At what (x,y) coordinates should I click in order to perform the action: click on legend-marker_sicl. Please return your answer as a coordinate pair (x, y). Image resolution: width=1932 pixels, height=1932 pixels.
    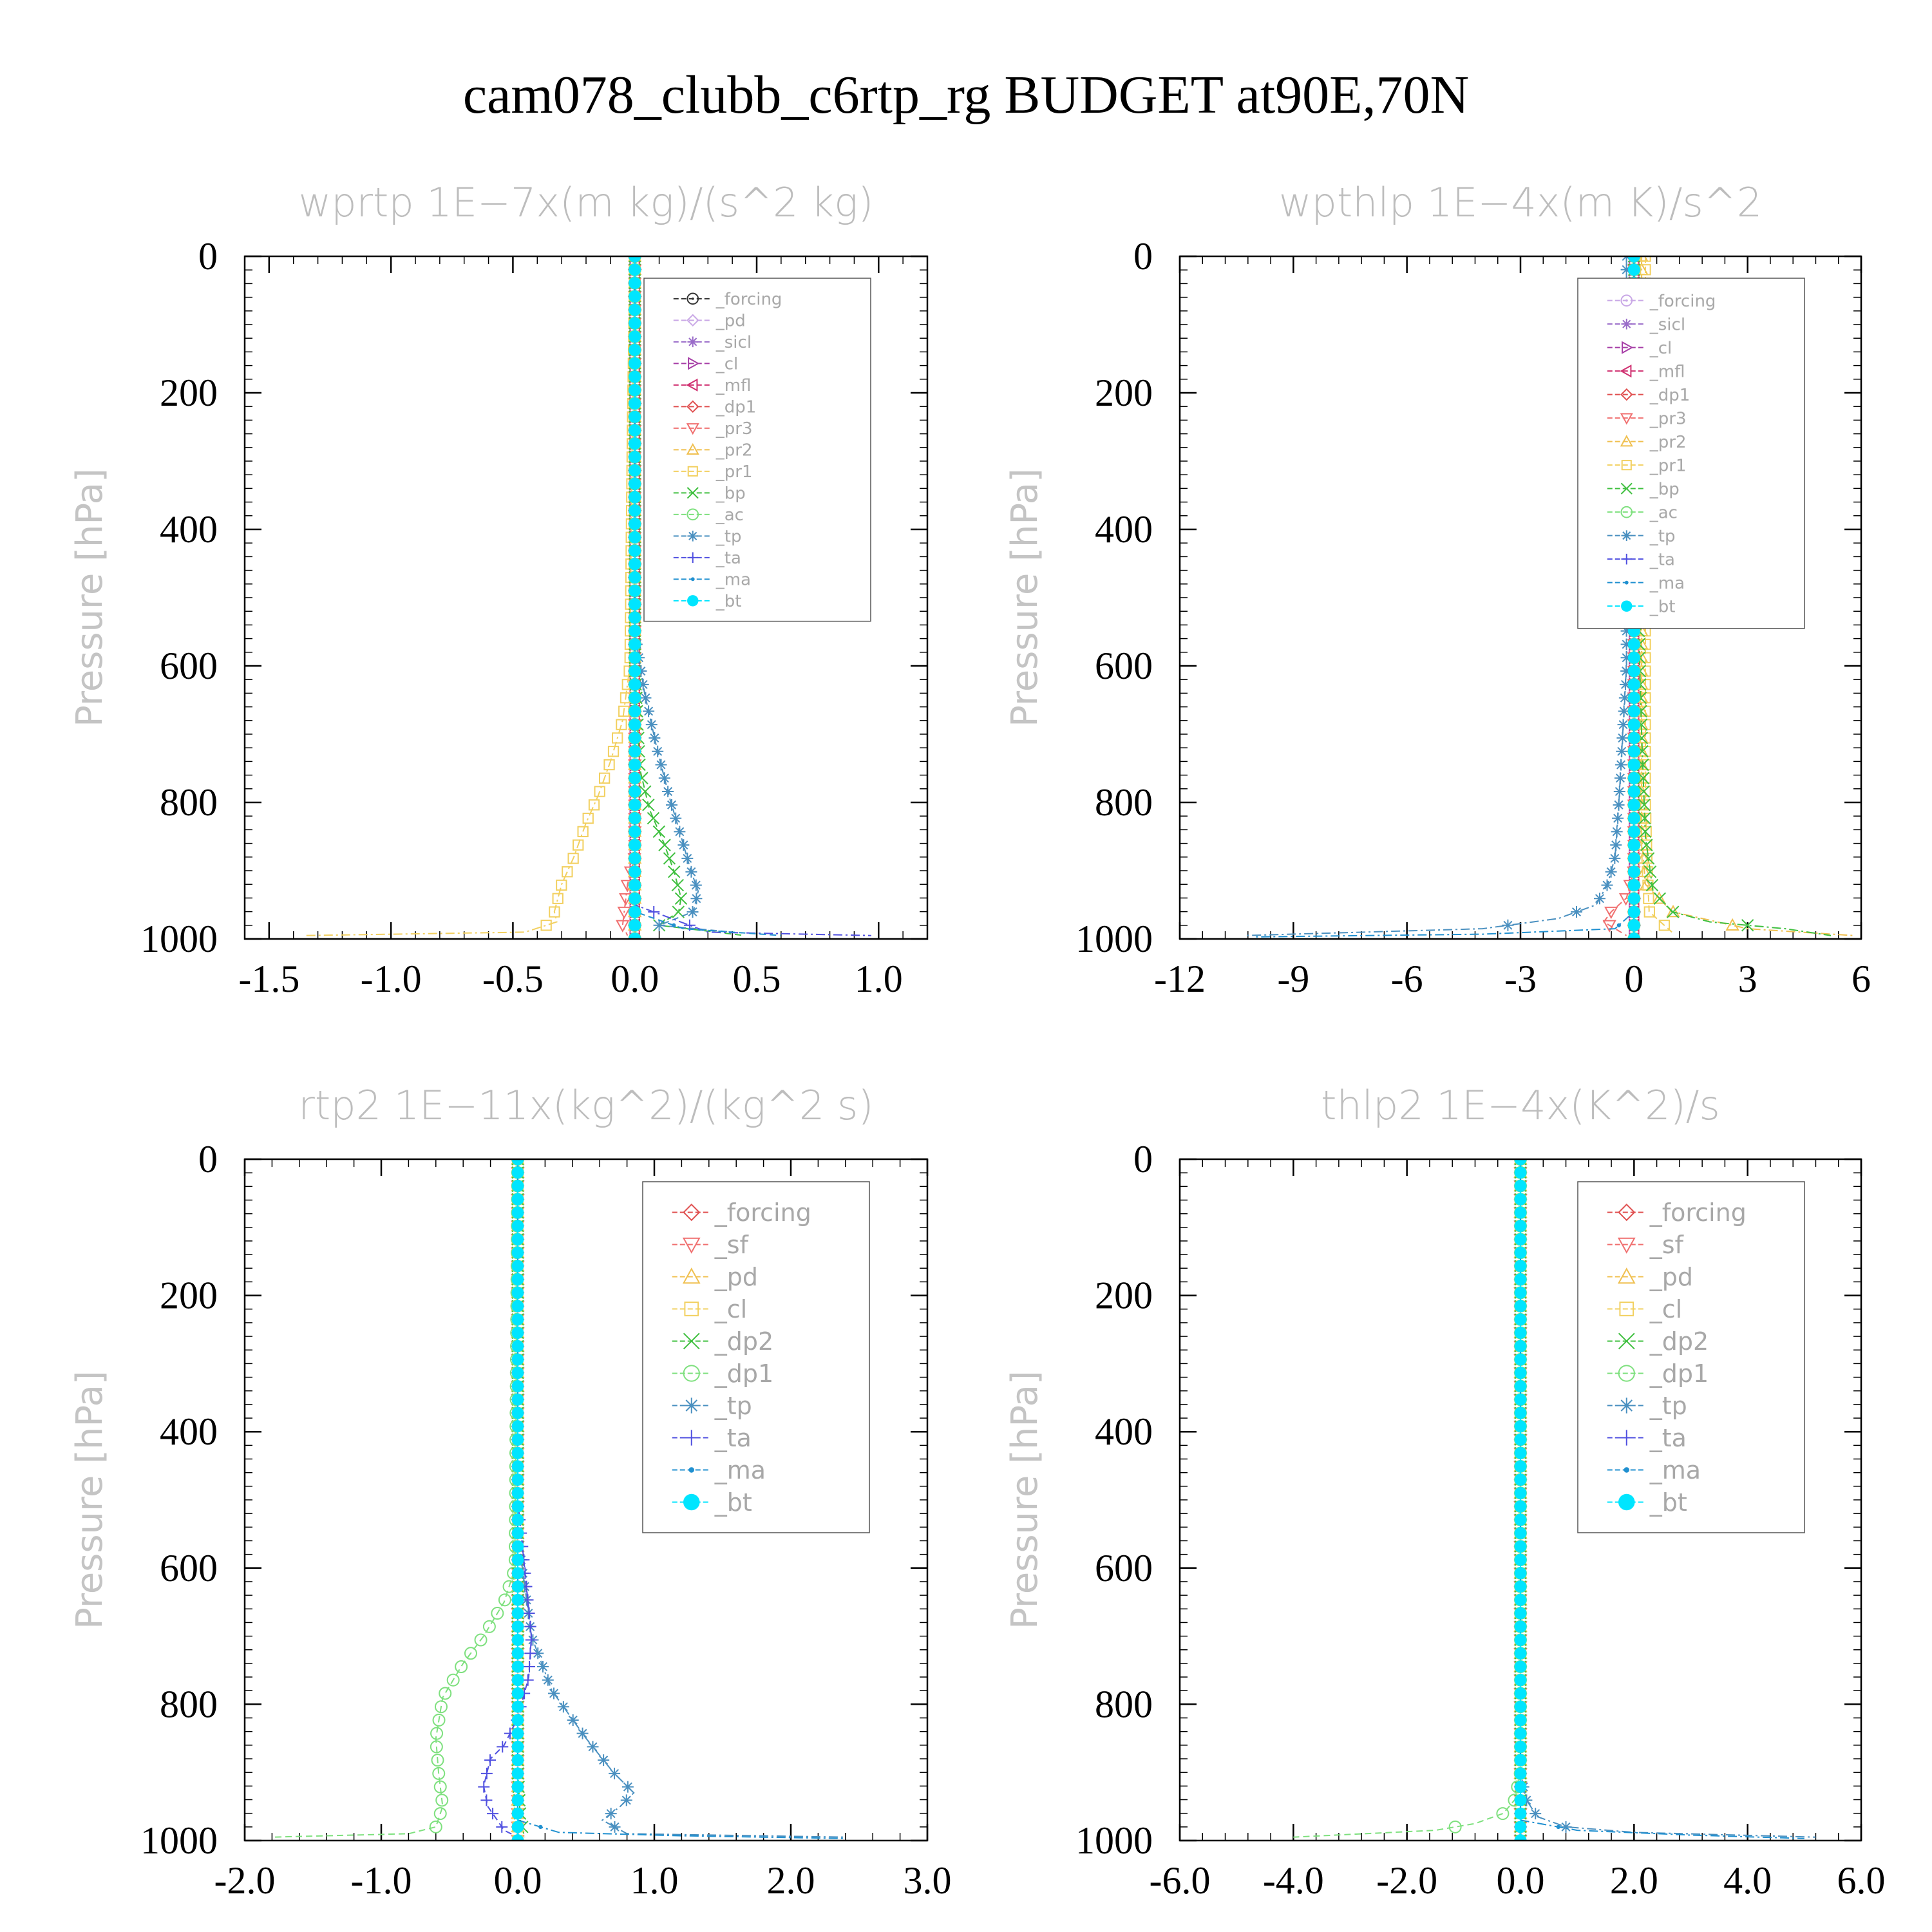
    Looking at the image, I should click on (693, 342).